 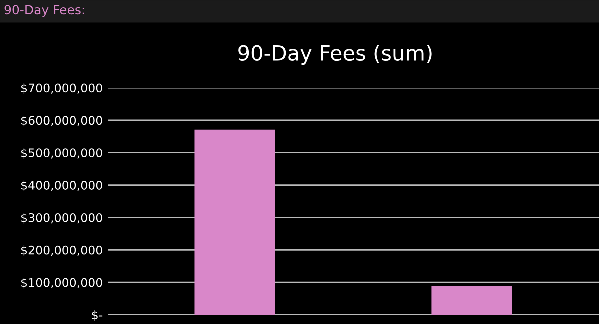 What do you see at coordinates (62, 121) in the screenshot?
I see `y-tick-label: $600,000,000` at bounding box center [62, 121].